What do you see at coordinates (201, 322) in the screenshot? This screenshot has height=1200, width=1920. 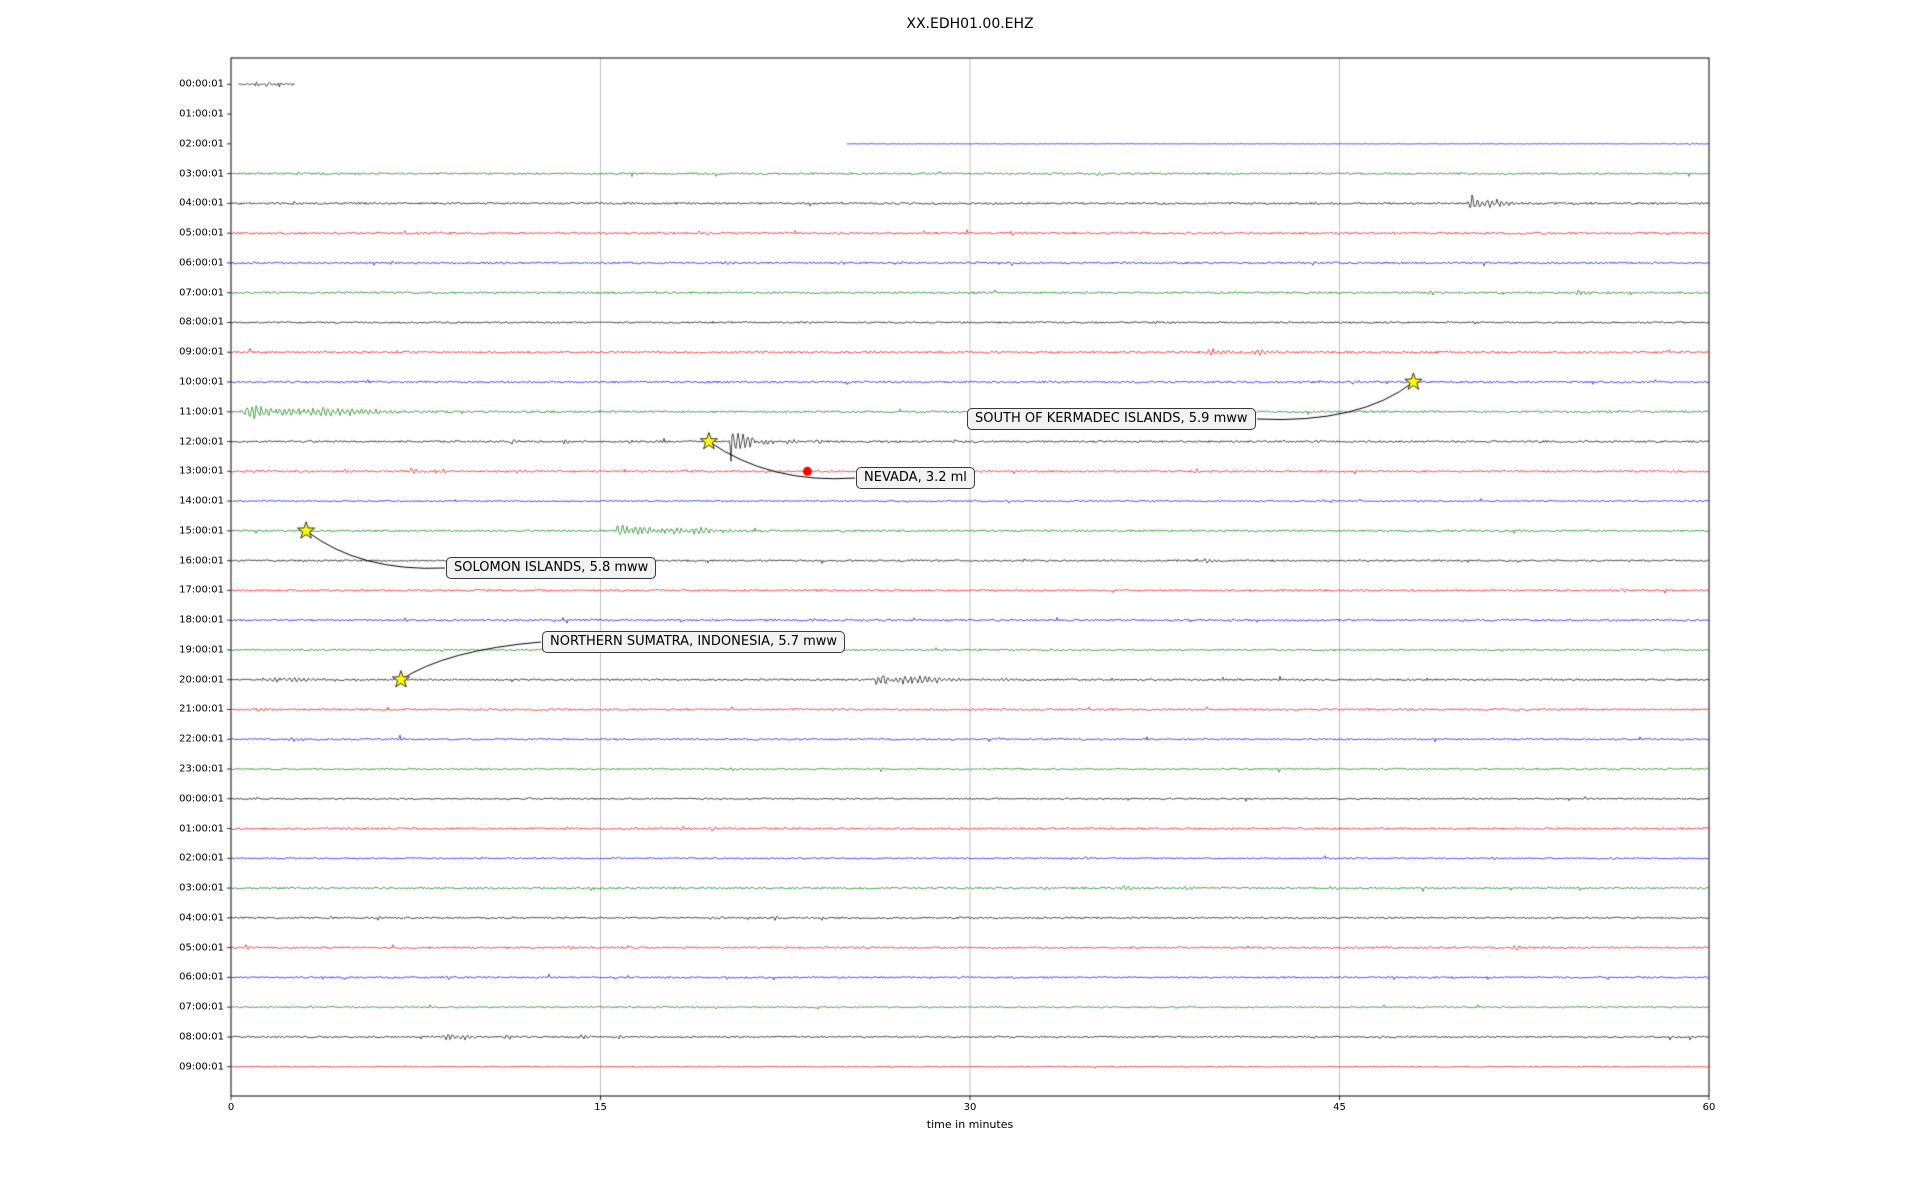 I see `y-axis-label-row-8: 08:00:01` at bounding box center [201, 322].